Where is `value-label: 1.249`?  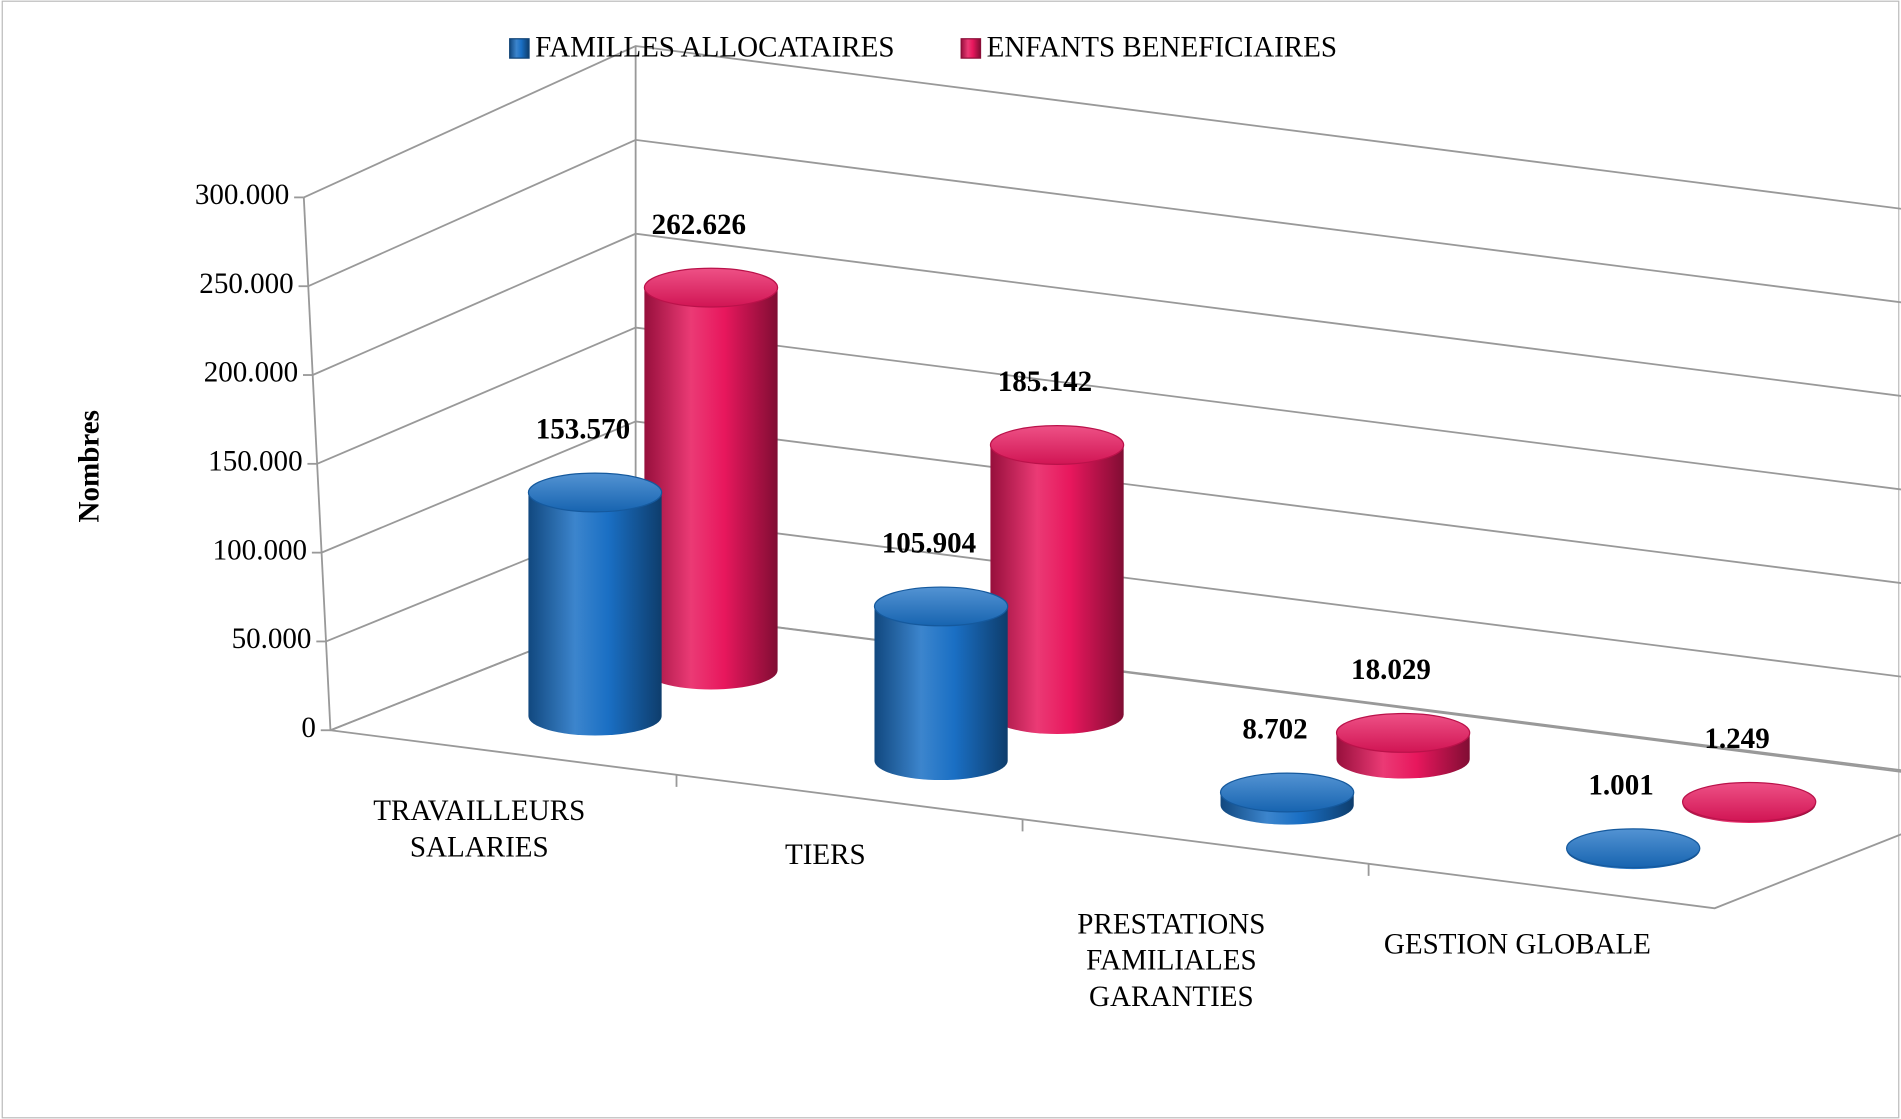
value-label: 1.249 is located at coordinates (1736, 739).